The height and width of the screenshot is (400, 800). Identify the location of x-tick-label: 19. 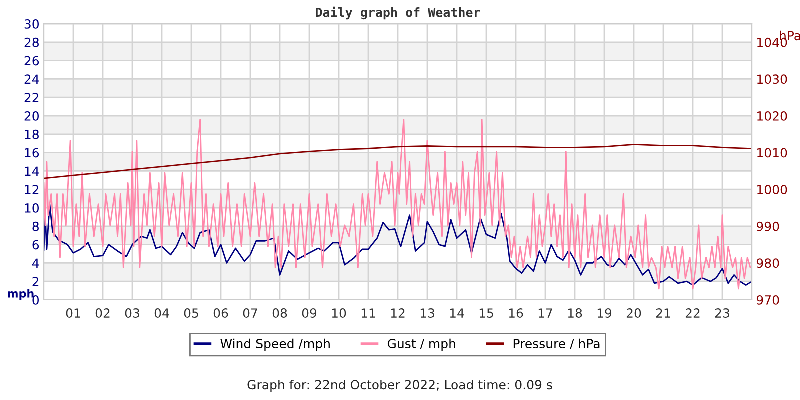
(605, 313).